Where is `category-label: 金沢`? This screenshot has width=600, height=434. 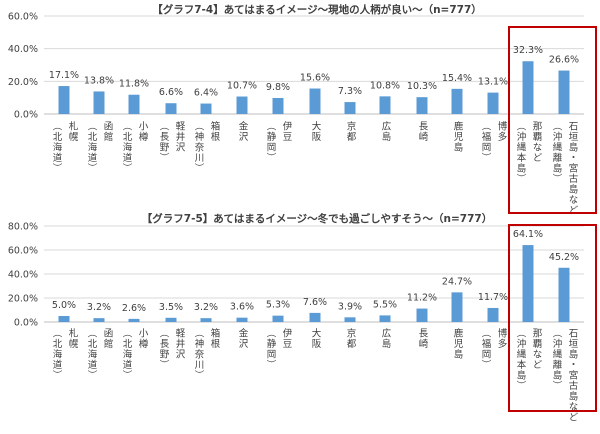 category-label: 金沢 is located at coordinates (243, 338).